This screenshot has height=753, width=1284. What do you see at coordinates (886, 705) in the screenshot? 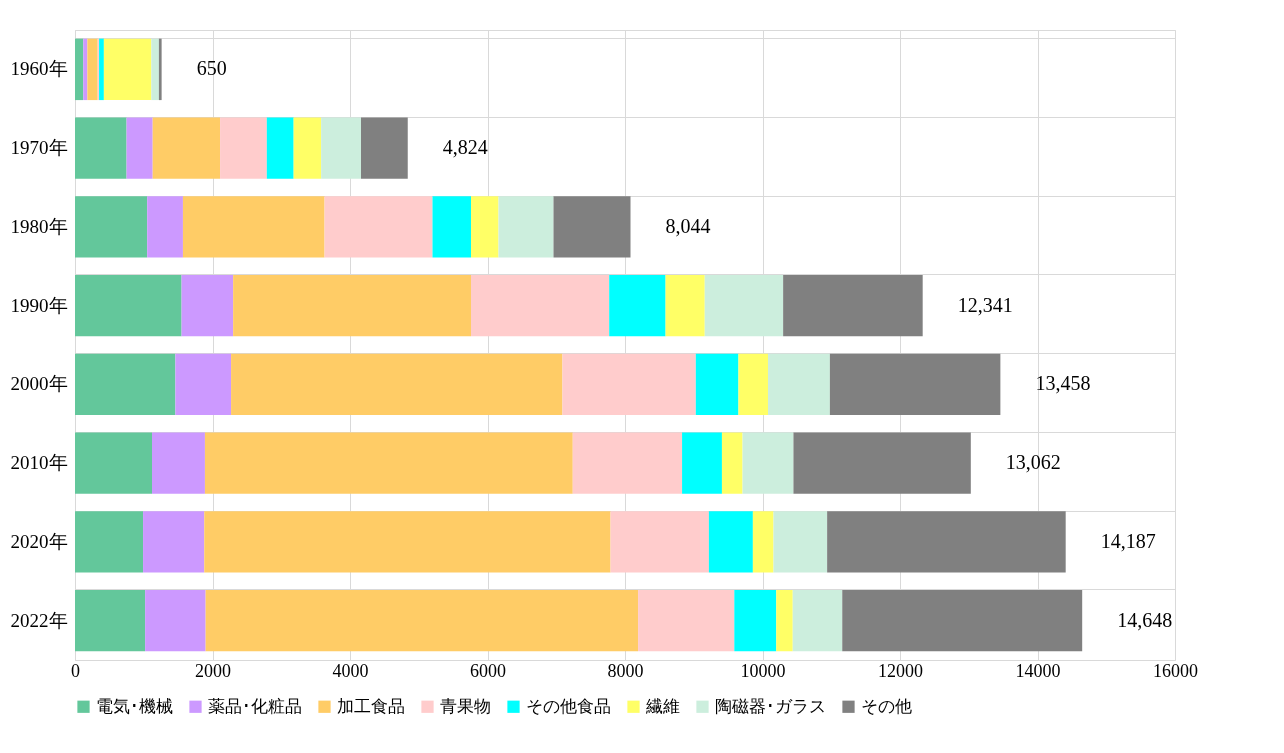
I see `legend-label: その他` at bounding box center [886, 705].